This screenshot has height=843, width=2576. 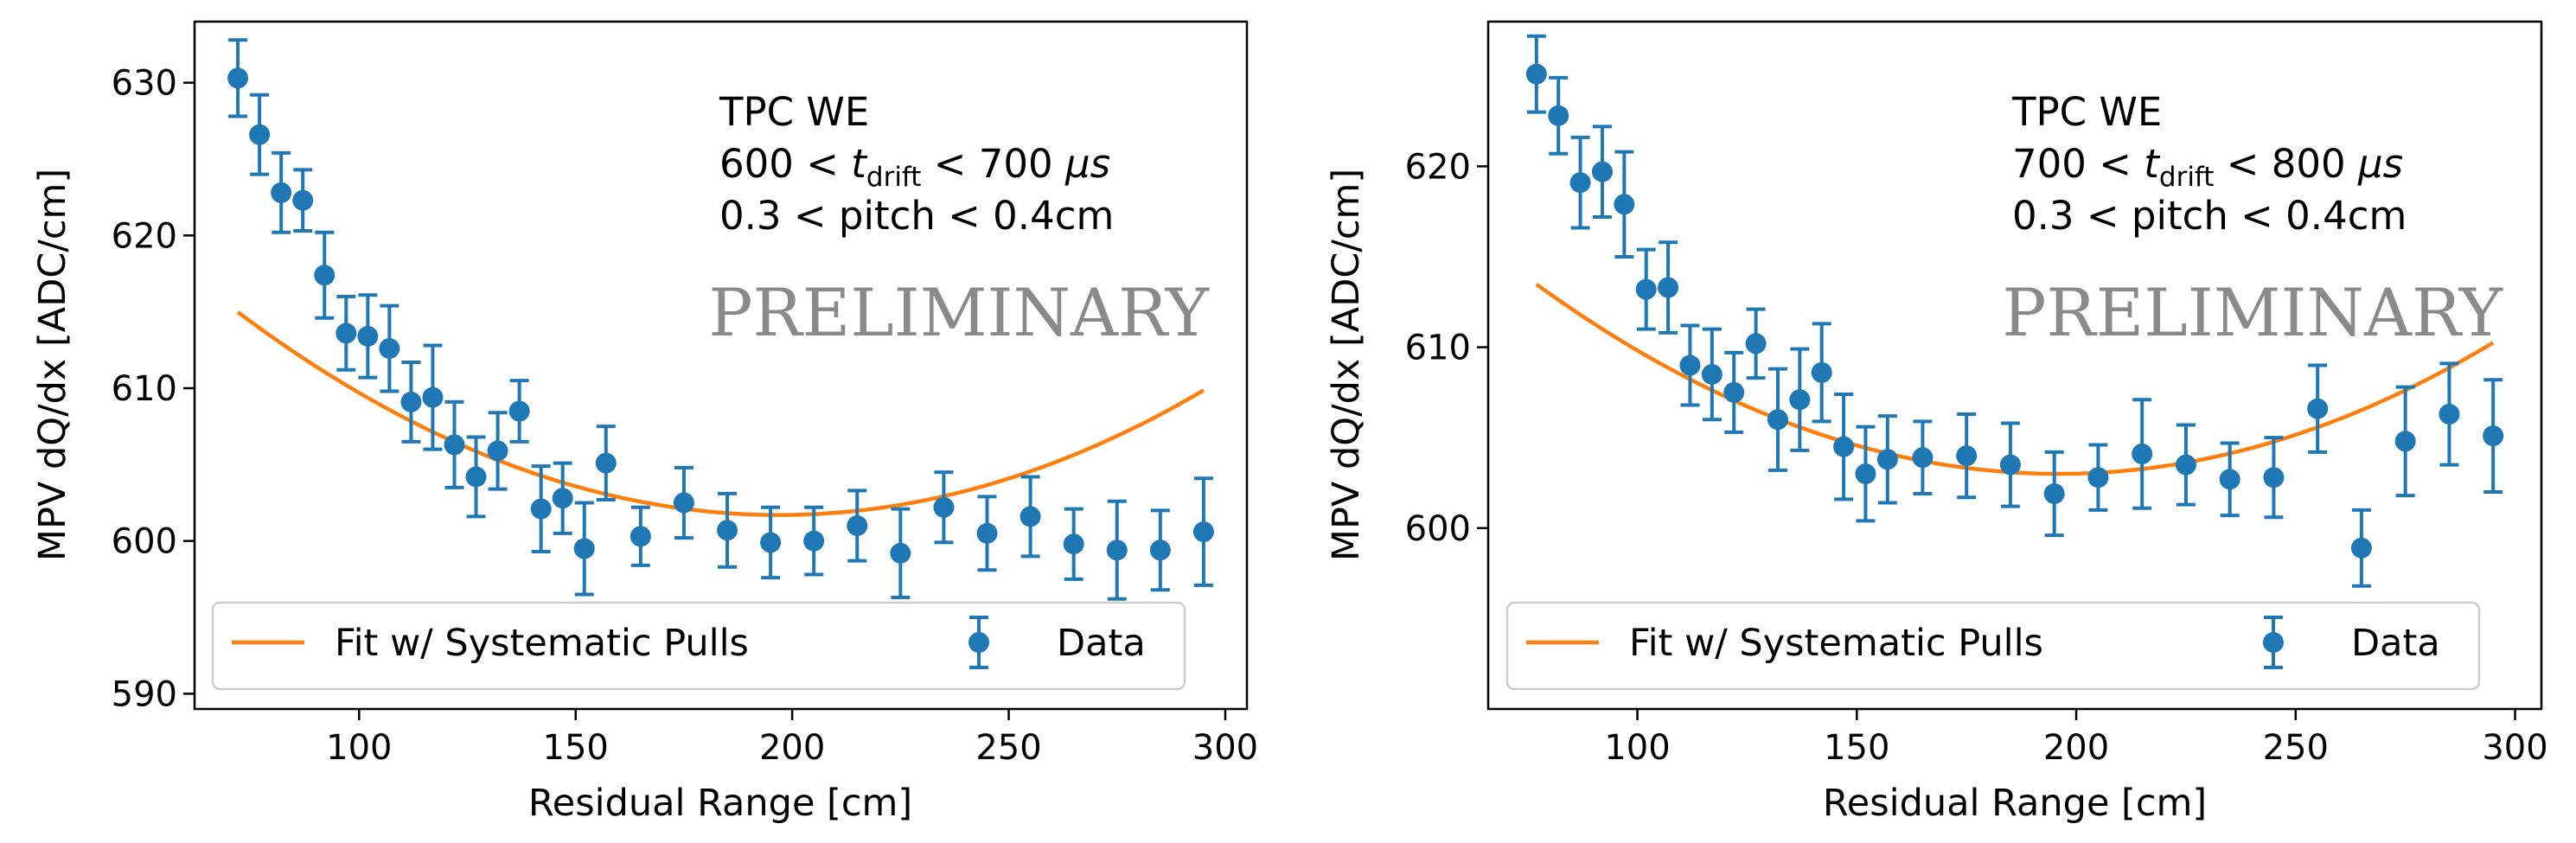 What do you see at coordinates (2514, 748) in the screenshot?
I see `x-tick-label: 300` at bounding box center [2514, 748].